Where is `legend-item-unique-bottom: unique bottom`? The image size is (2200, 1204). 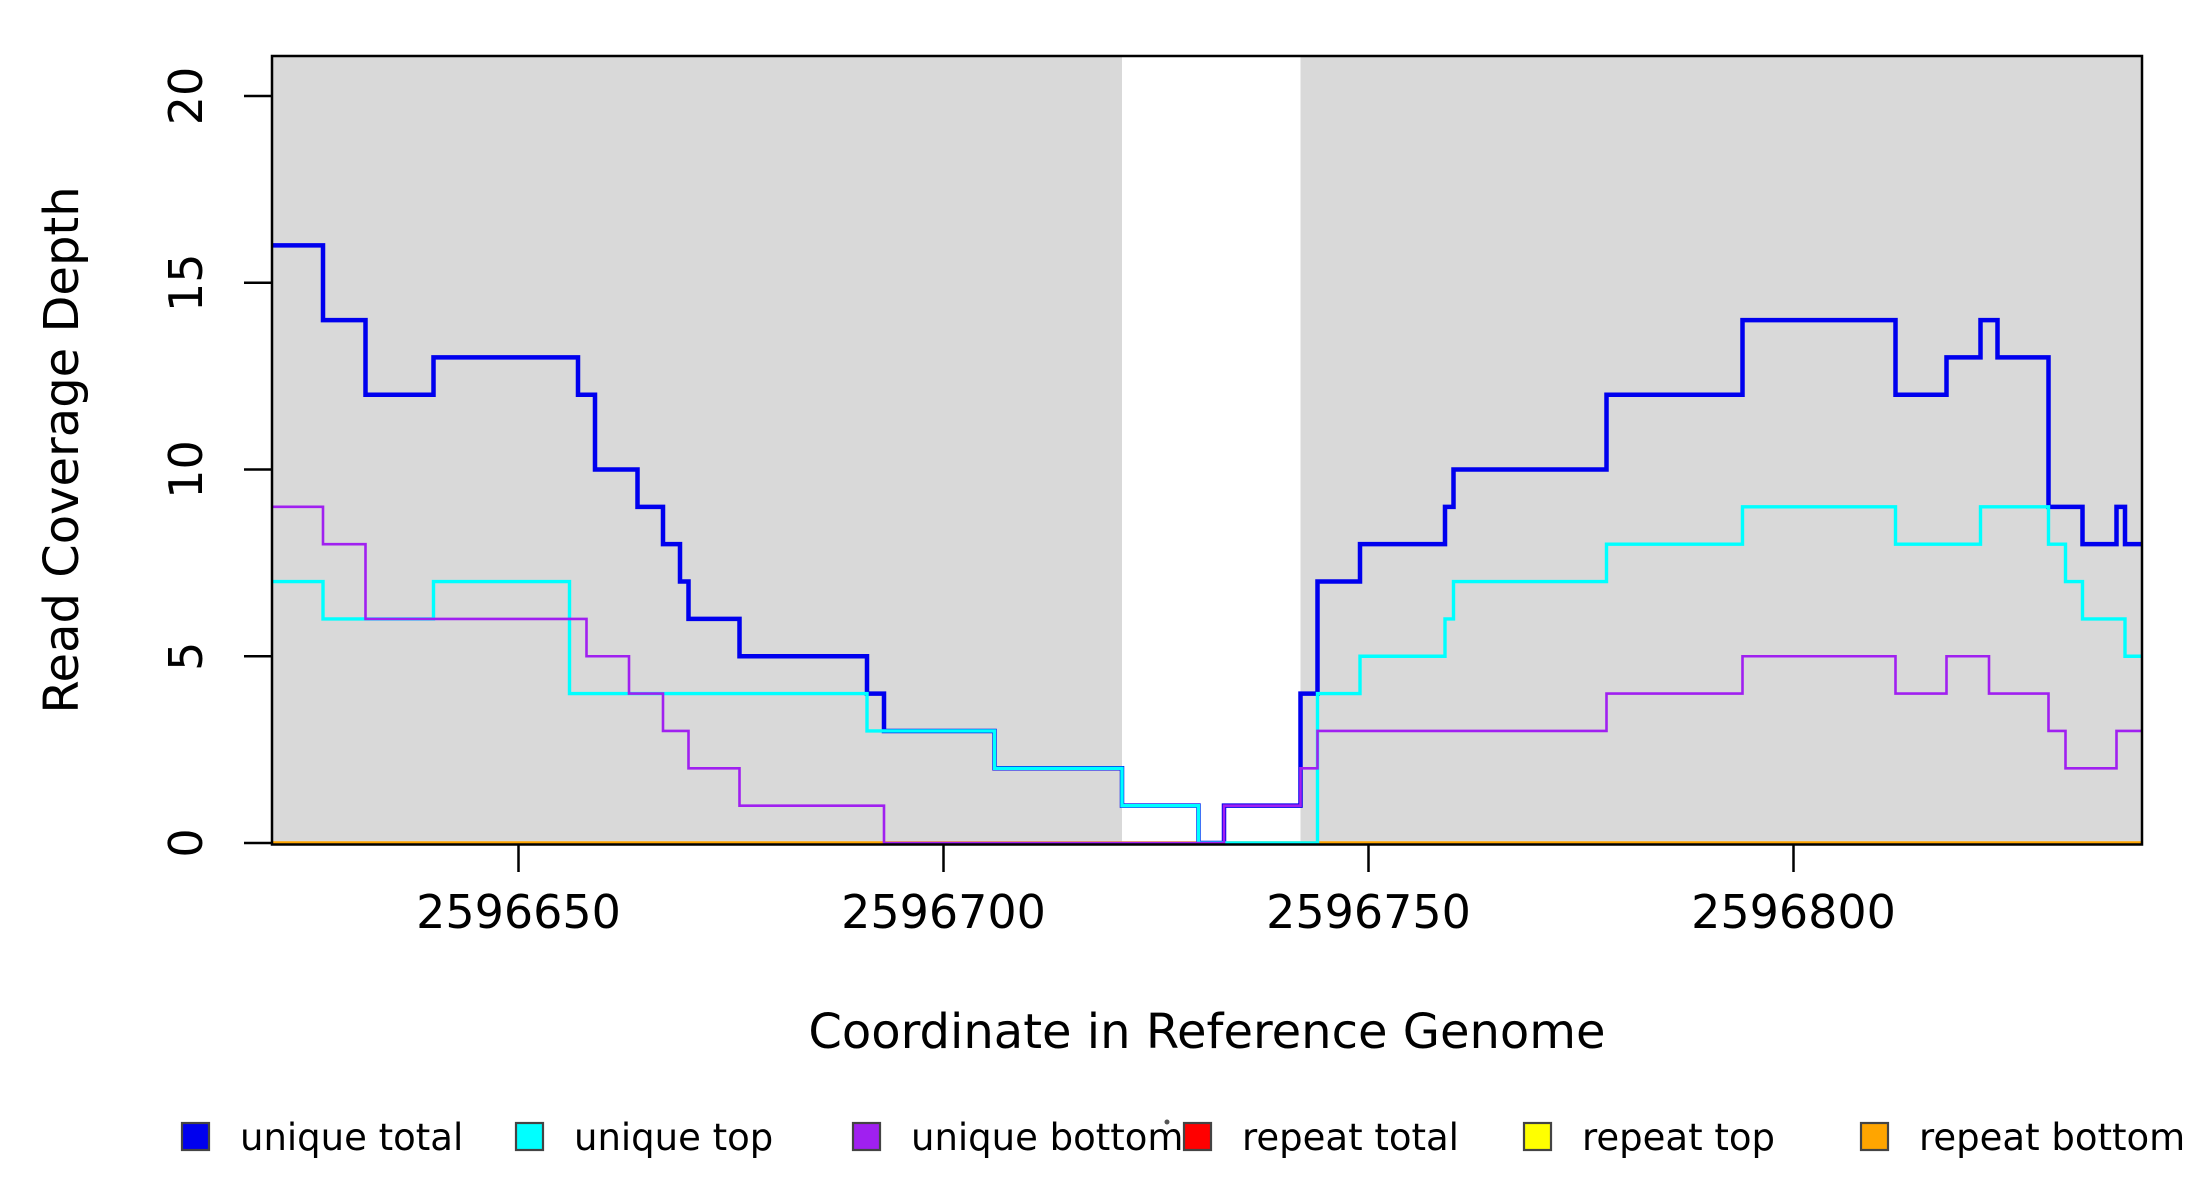
legend-item-unique-bottom: unique bottom is located at coordinates (1017, 1137).